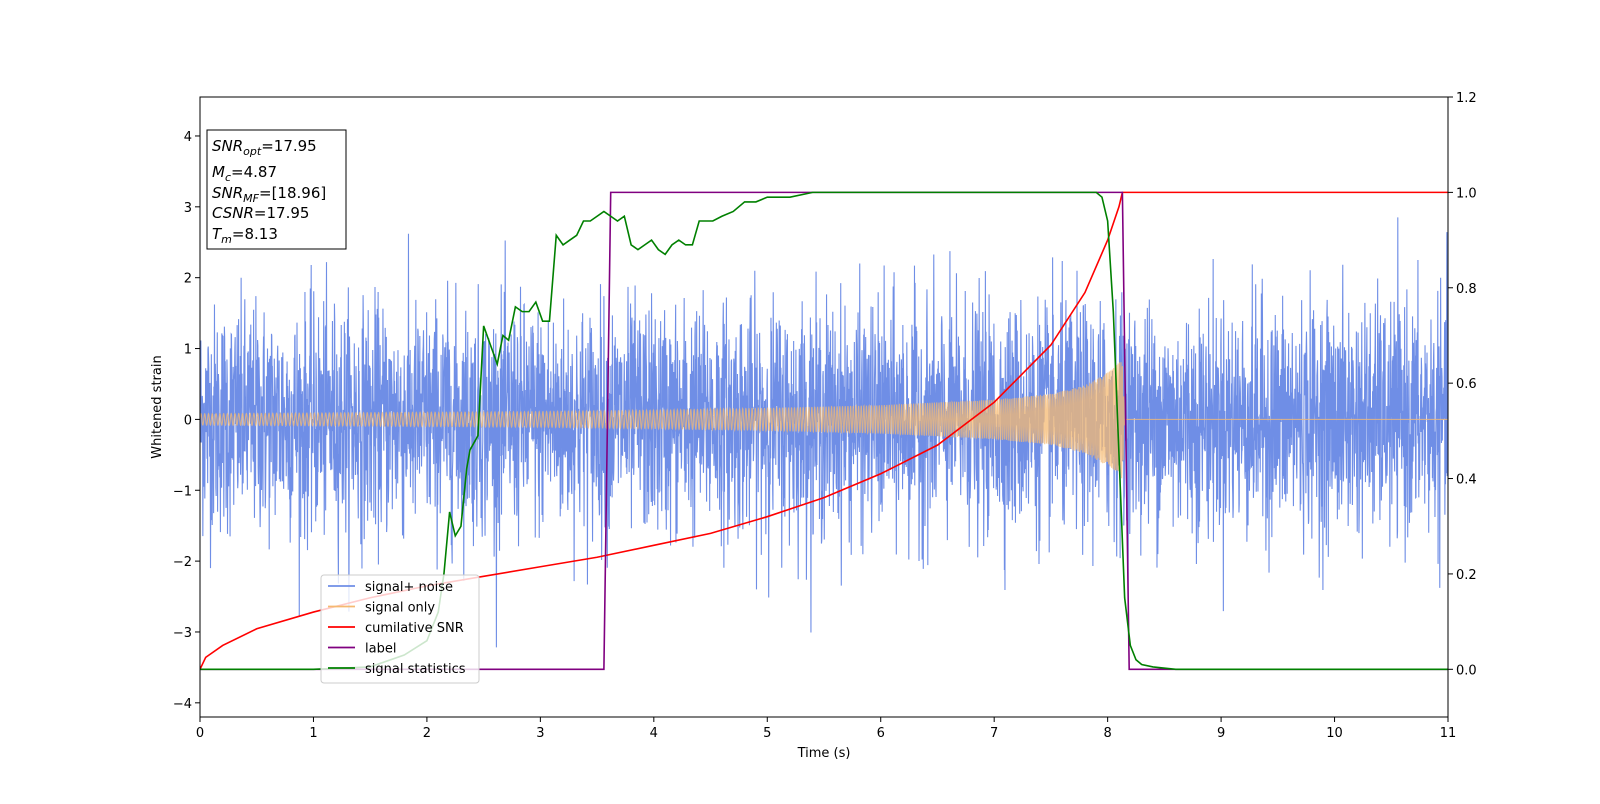 The image size is (1600, 804). I want to click on y-right-tick-label: 0.4, so click(1466, 480).